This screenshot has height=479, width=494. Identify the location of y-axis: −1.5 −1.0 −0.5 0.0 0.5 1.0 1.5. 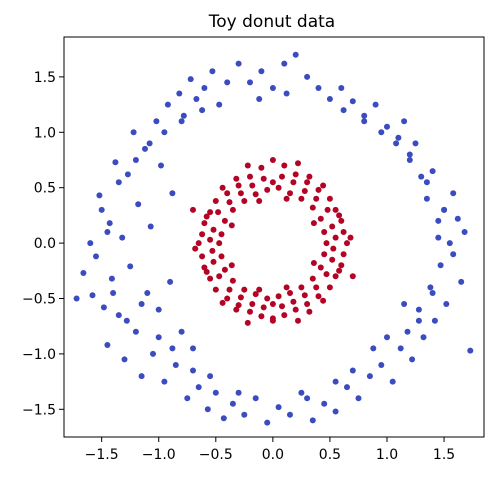
(43, 244).